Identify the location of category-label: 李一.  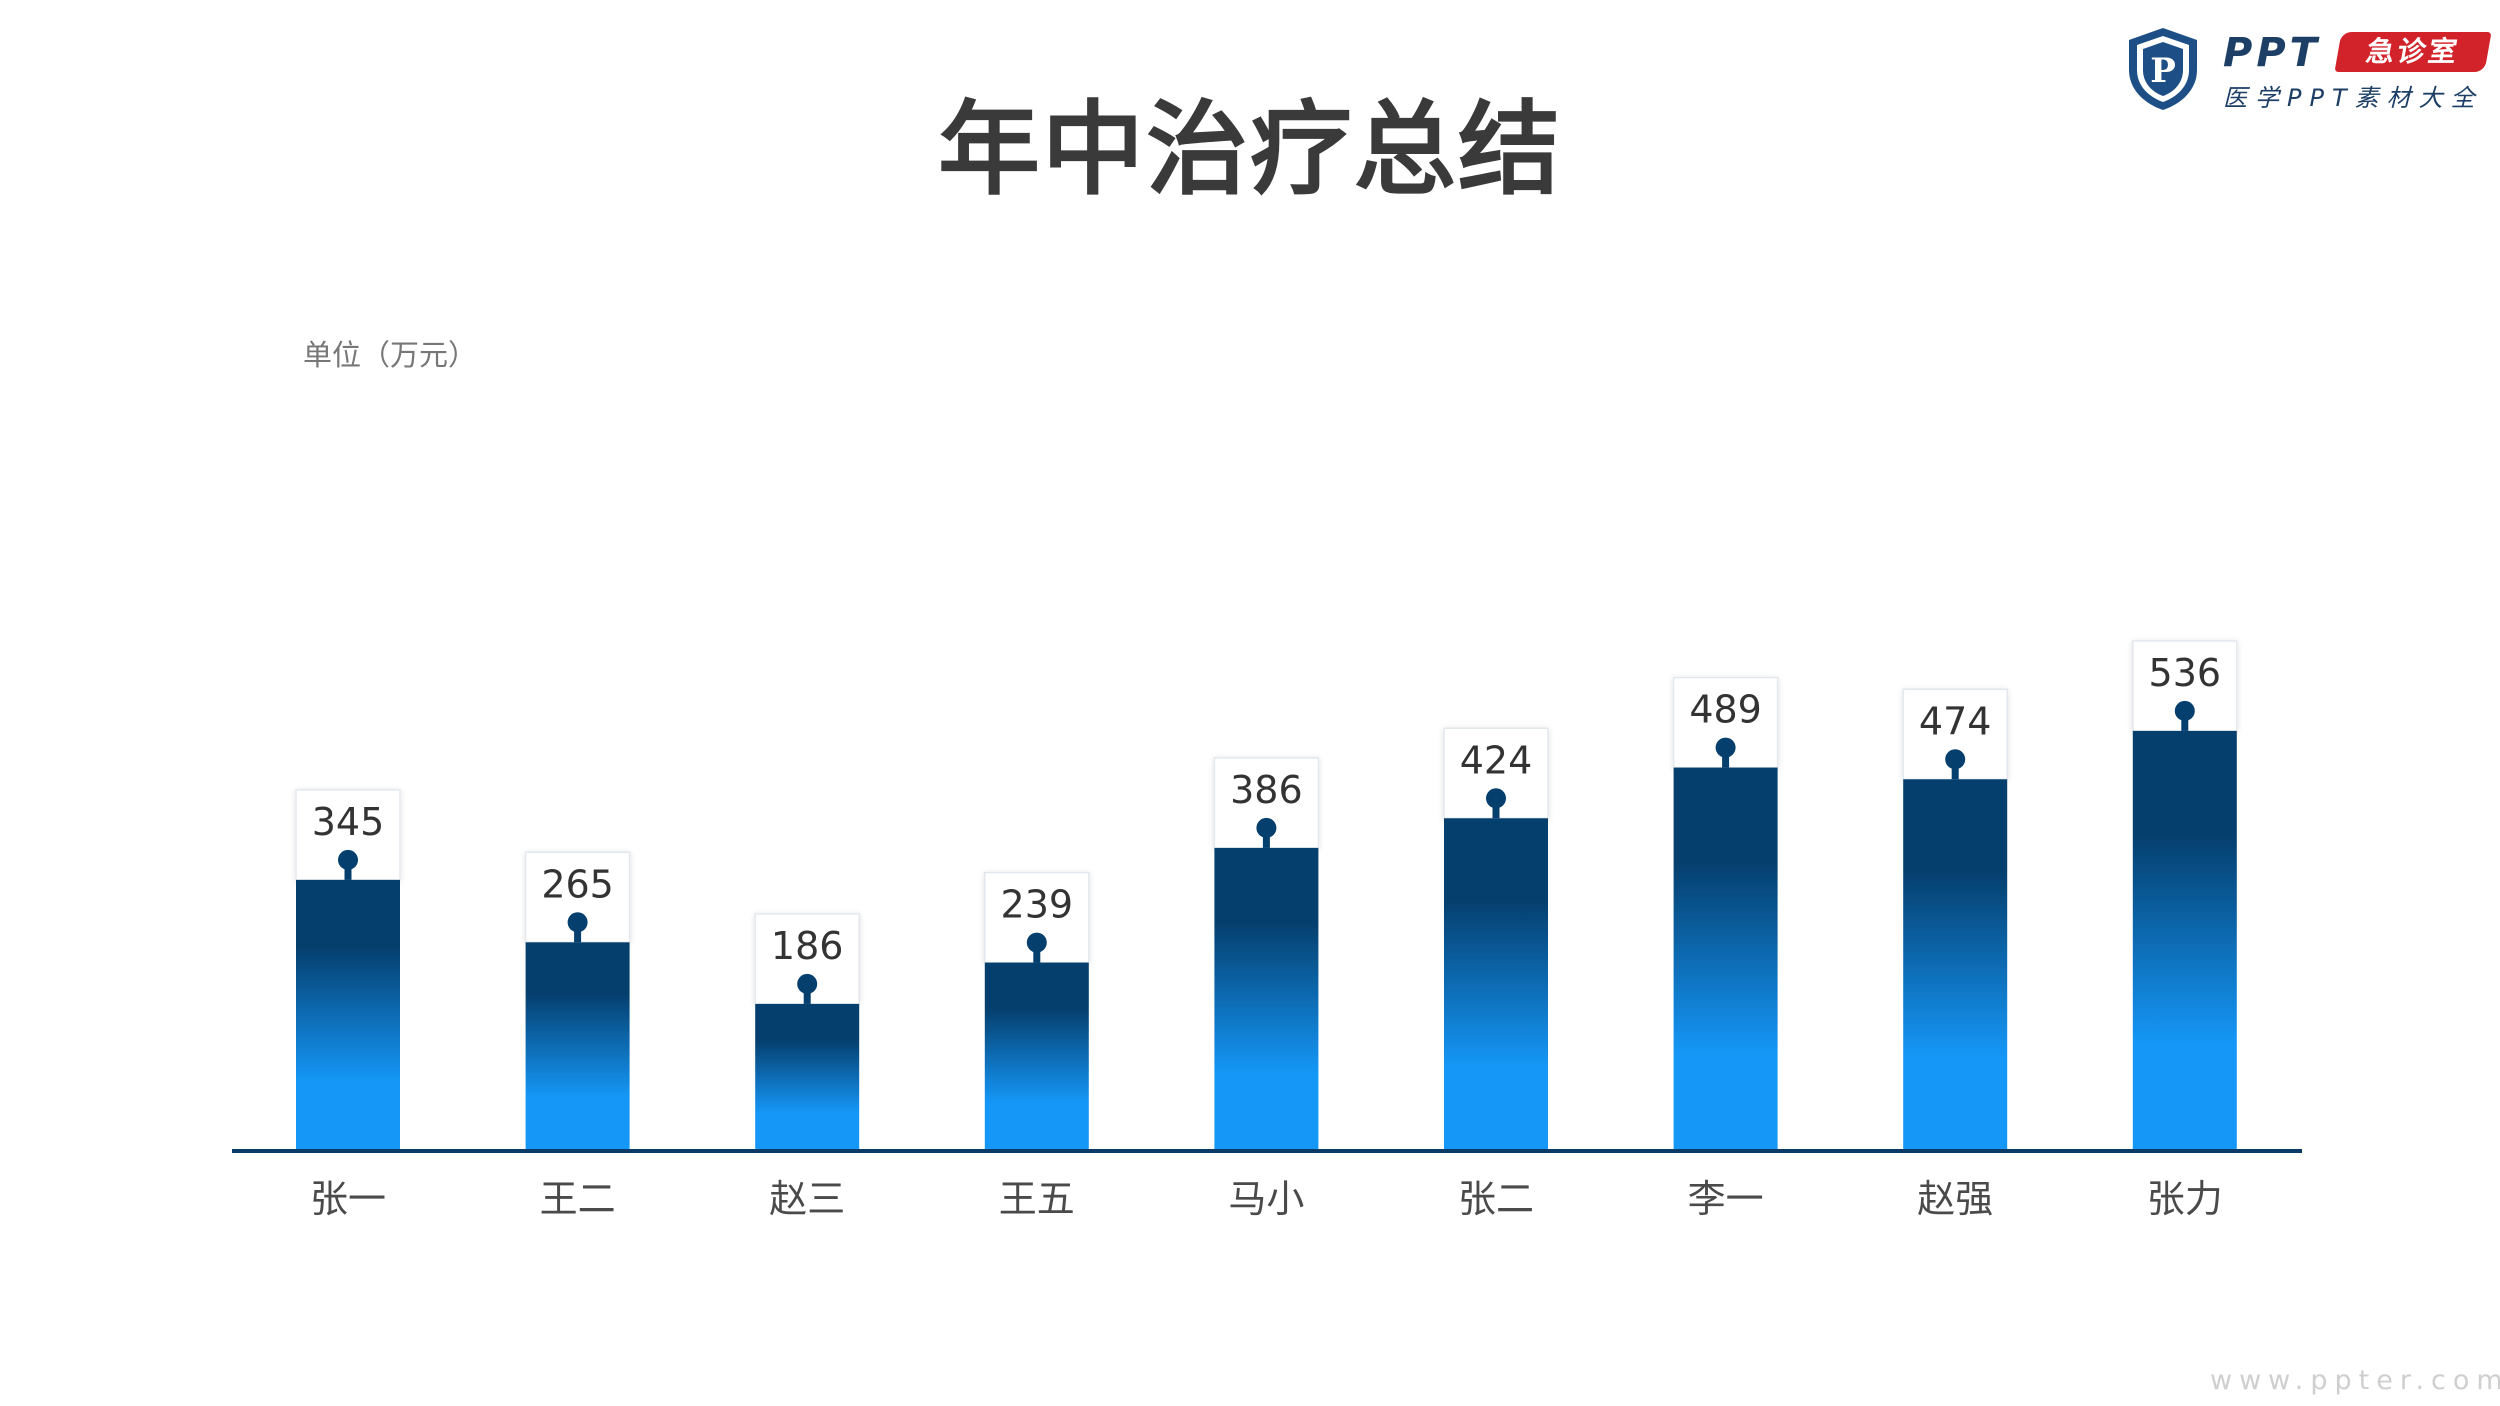
(1726, 1199).